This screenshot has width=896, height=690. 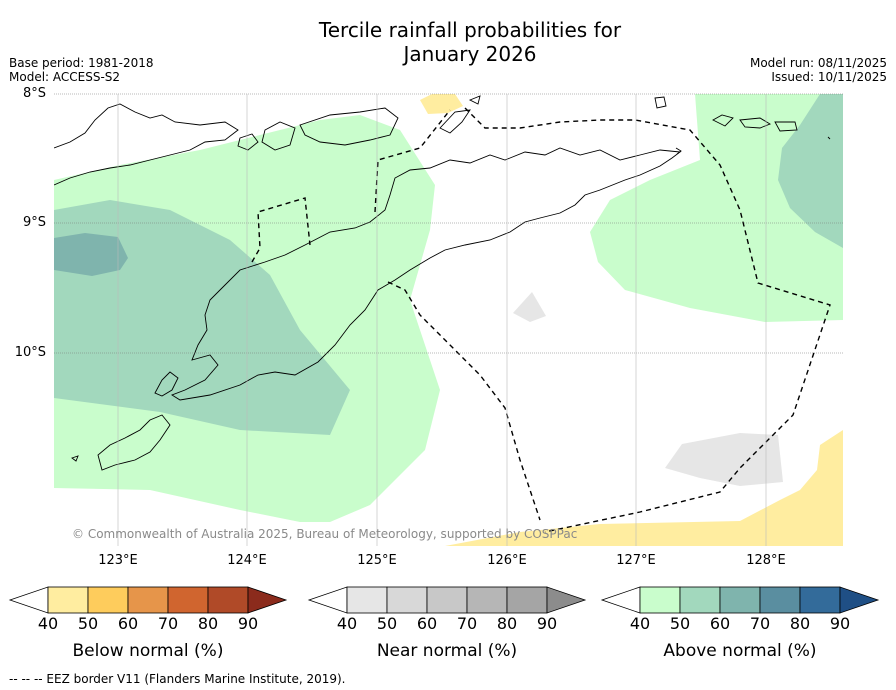 What do you see at coordinates (441, 104) in the screenshot?
I see `below-normal-40-patch-north` at bounding box center [441, 104].